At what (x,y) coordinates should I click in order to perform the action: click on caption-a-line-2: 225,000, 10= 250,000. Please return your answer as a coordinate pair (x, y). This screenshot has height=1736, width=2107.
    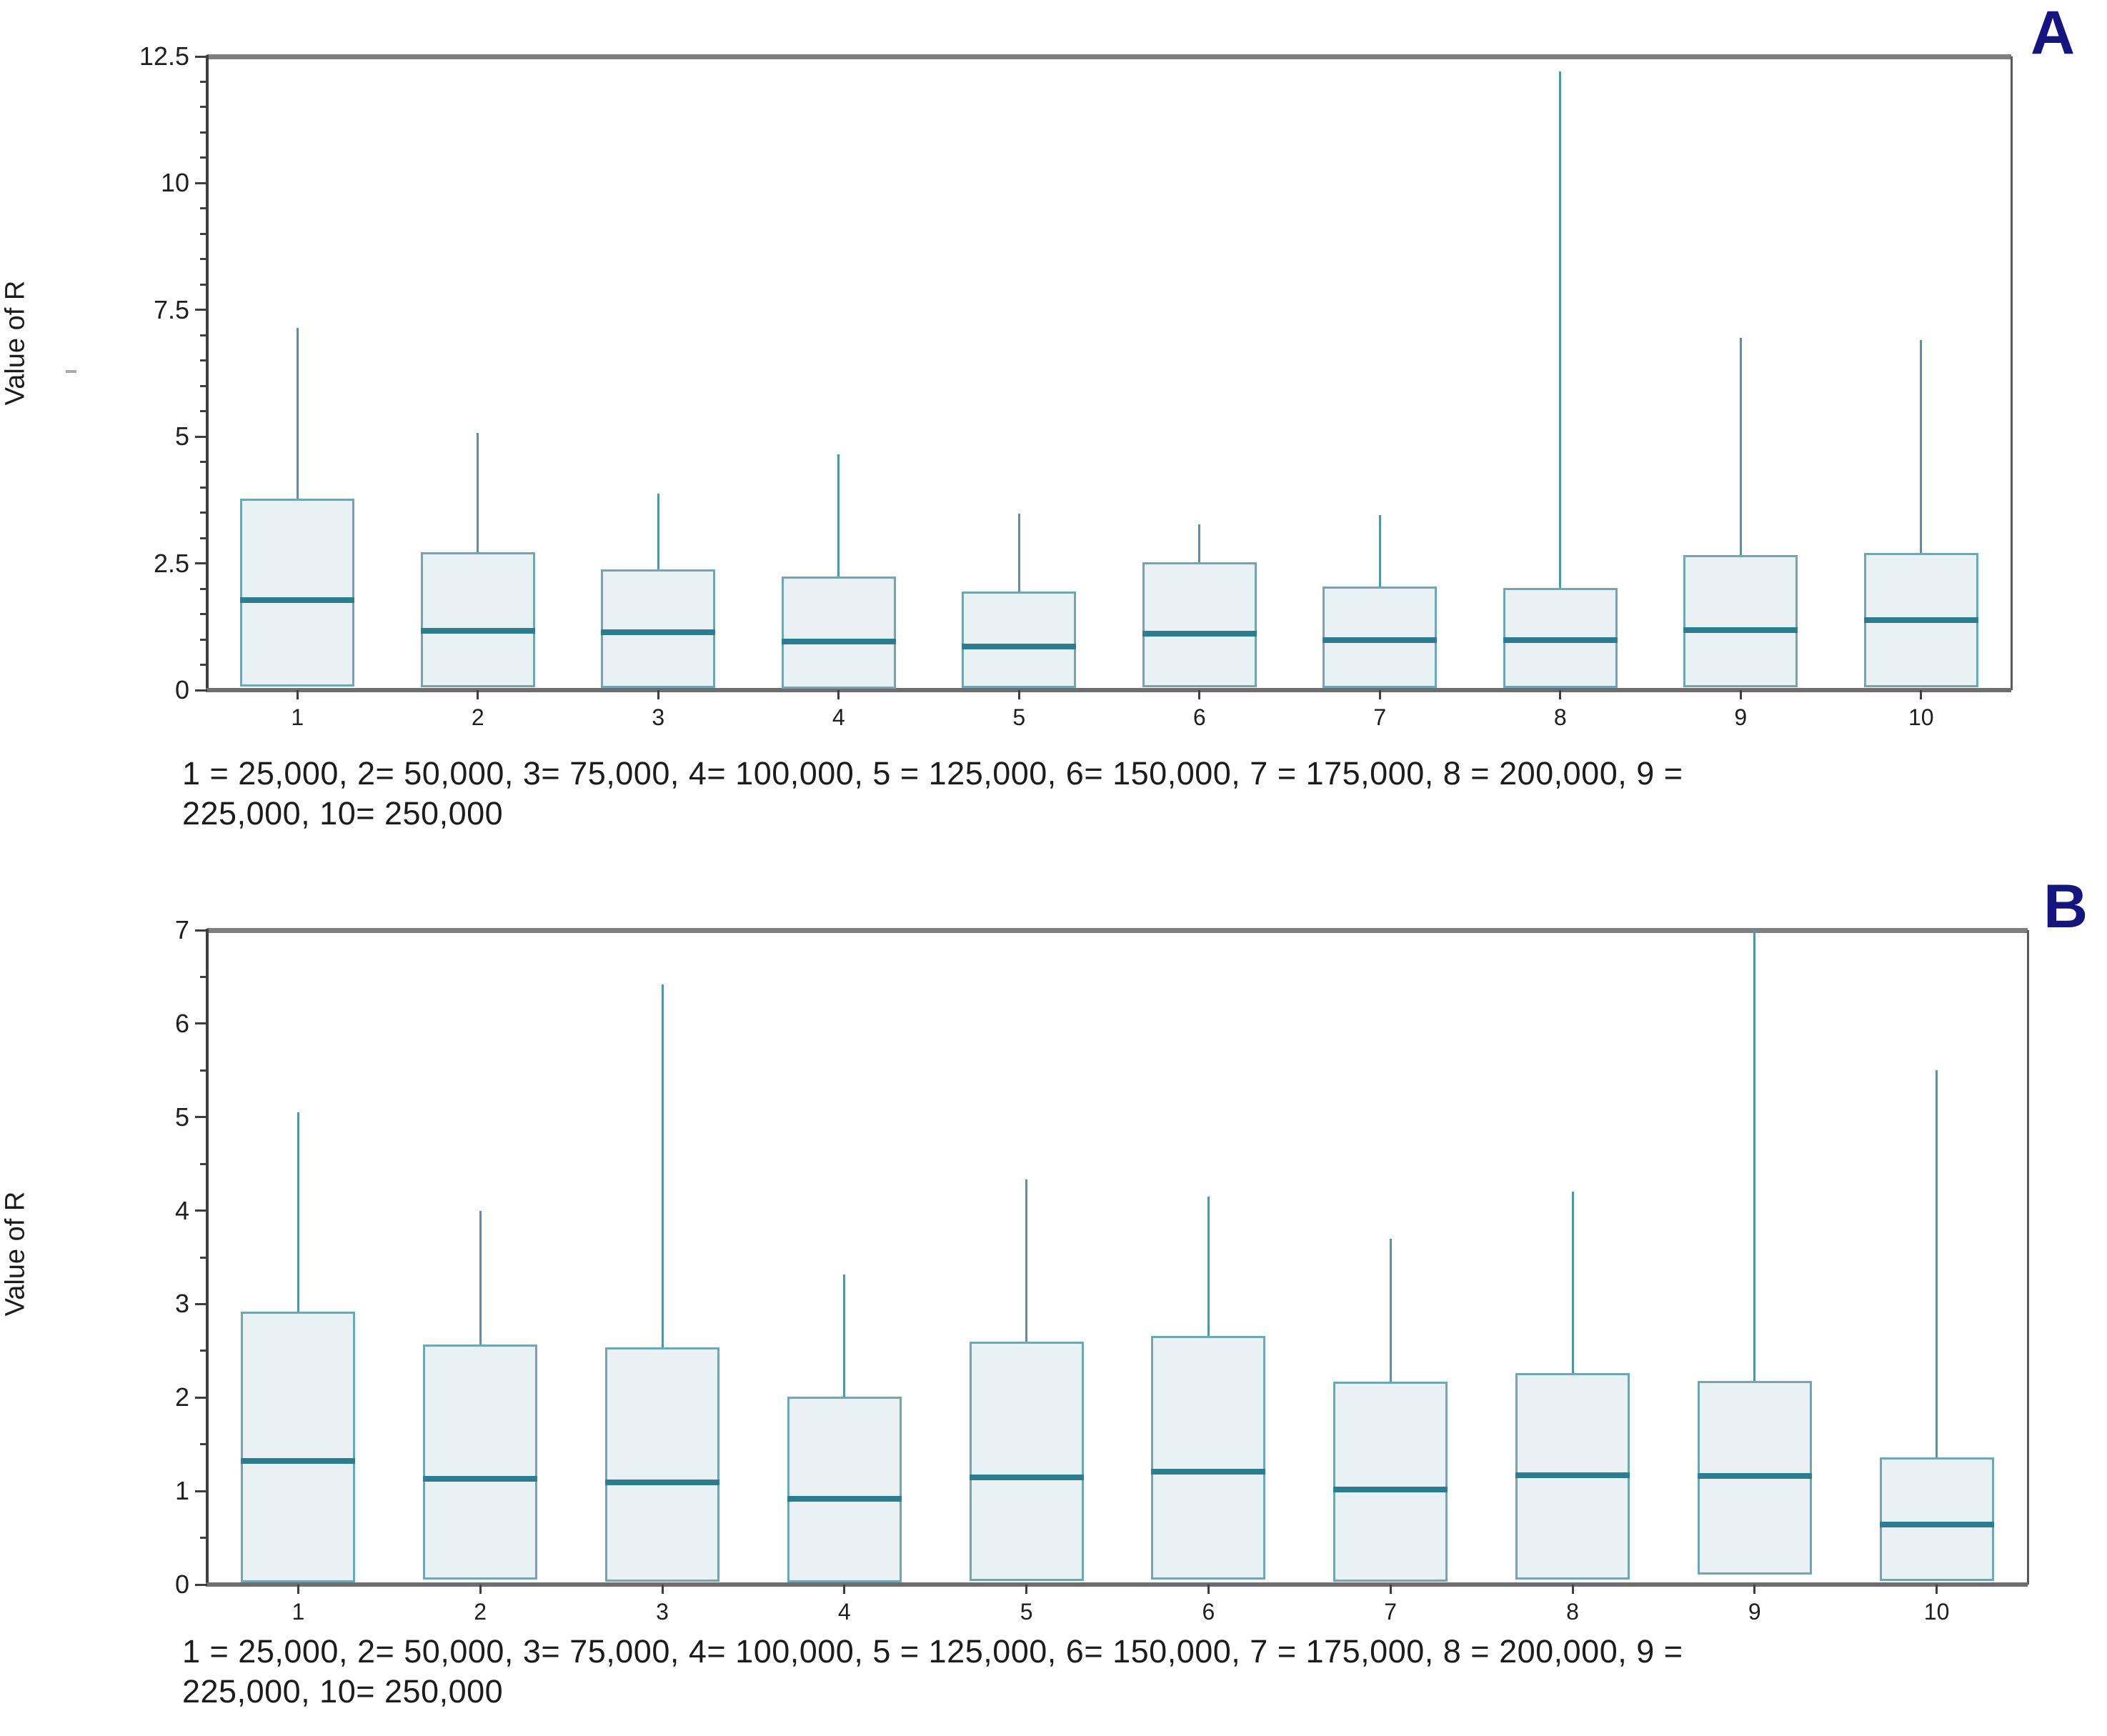
    Looking at the image, I should click on (343, 813).